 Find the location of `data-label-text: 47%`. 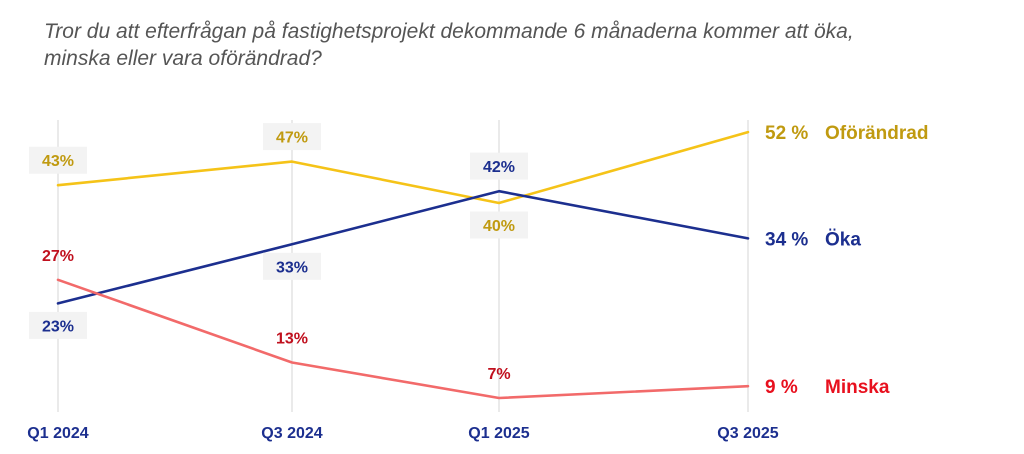

data-label-text: 47% is located at coordinates (292, 138).